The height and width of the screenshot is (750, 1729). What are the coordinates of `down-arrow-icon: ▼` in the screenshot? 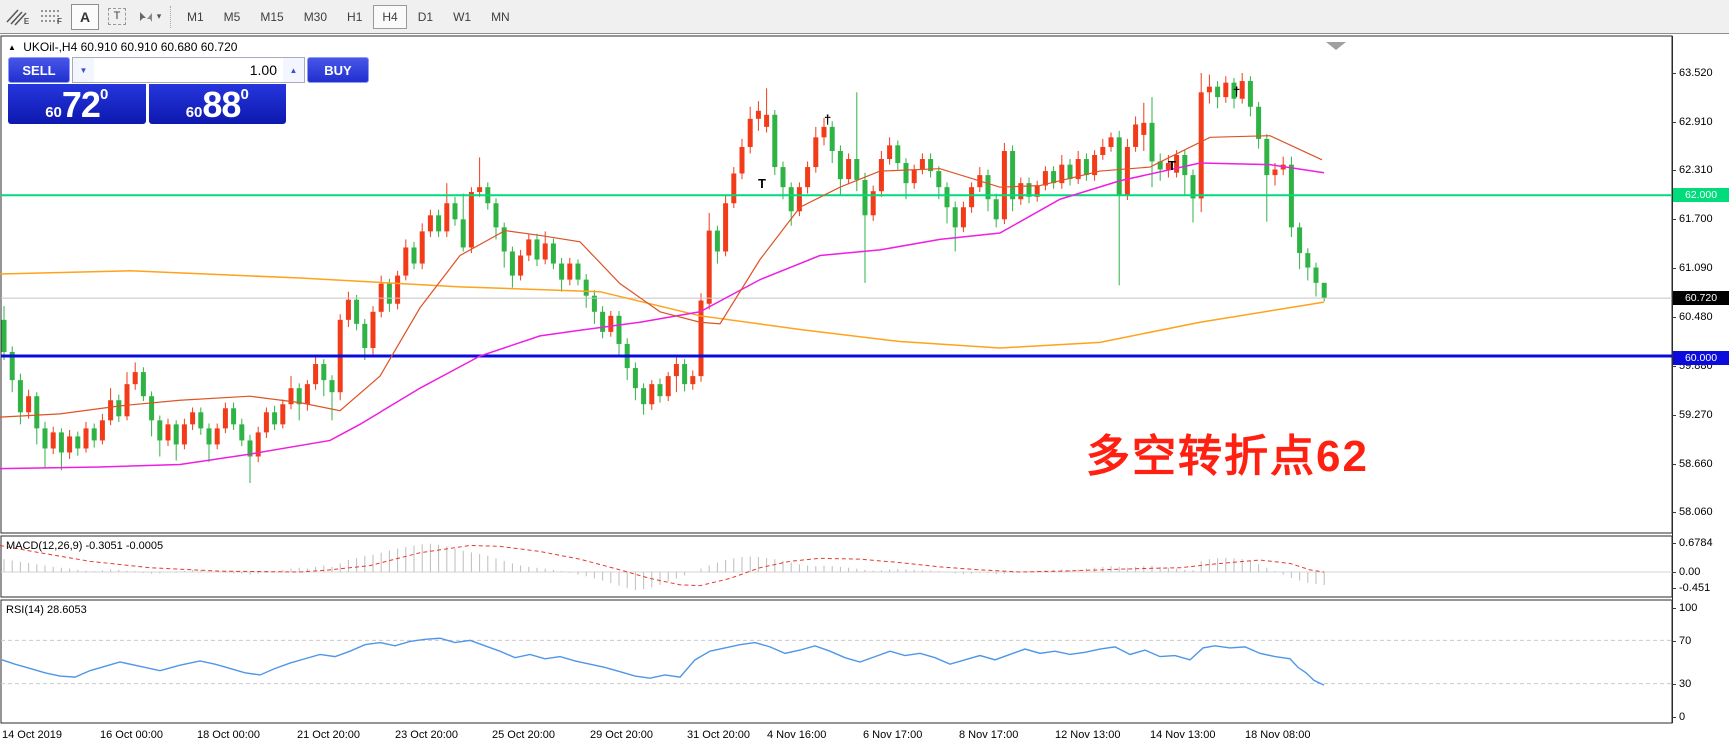 It's located at (83, 70).